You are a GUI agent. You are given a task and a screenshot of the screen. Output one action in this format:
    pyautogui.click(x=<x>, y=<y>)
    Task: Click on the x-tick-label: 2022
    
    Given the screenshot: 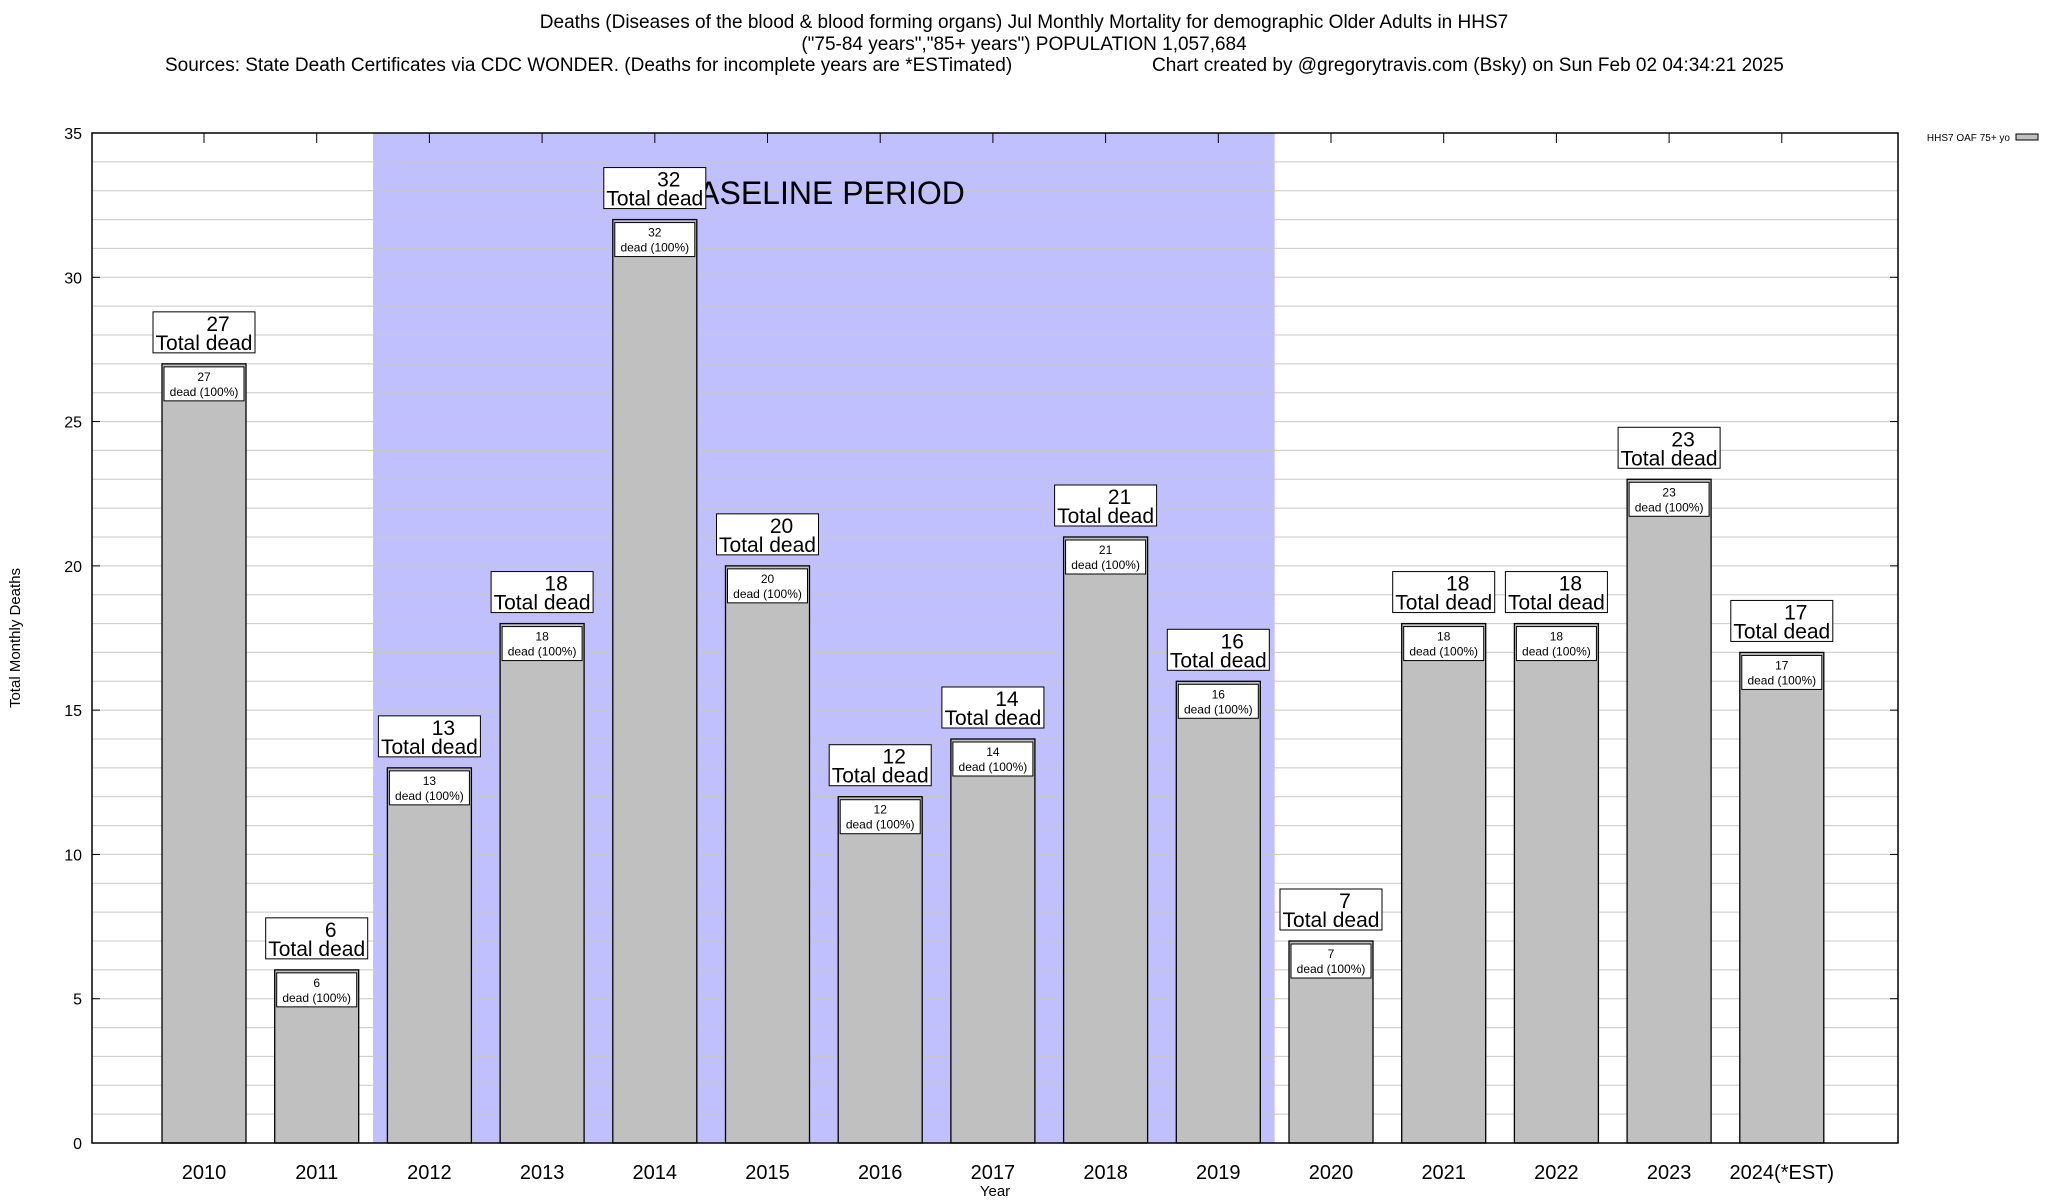 What is the action you would take?
    pyautogui.click(x=1556, y=1173)
    